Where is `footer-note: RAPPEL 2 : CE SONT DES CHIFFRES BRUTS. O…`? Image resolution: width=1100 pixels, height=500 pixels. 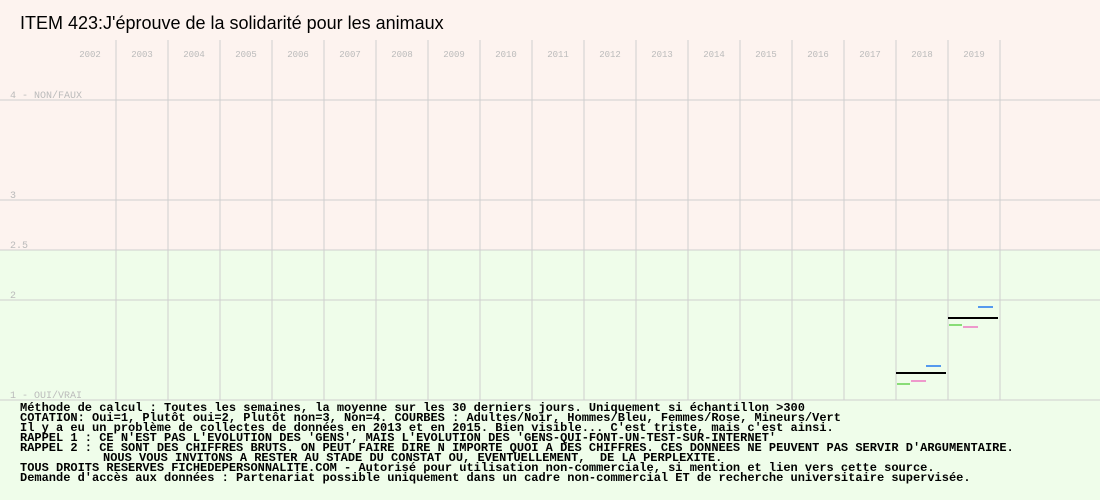
footer-note: RAPPEL 2 : CE SONT DES CHIFFRES BRUTS. O… is located at coordinates (517, 448).